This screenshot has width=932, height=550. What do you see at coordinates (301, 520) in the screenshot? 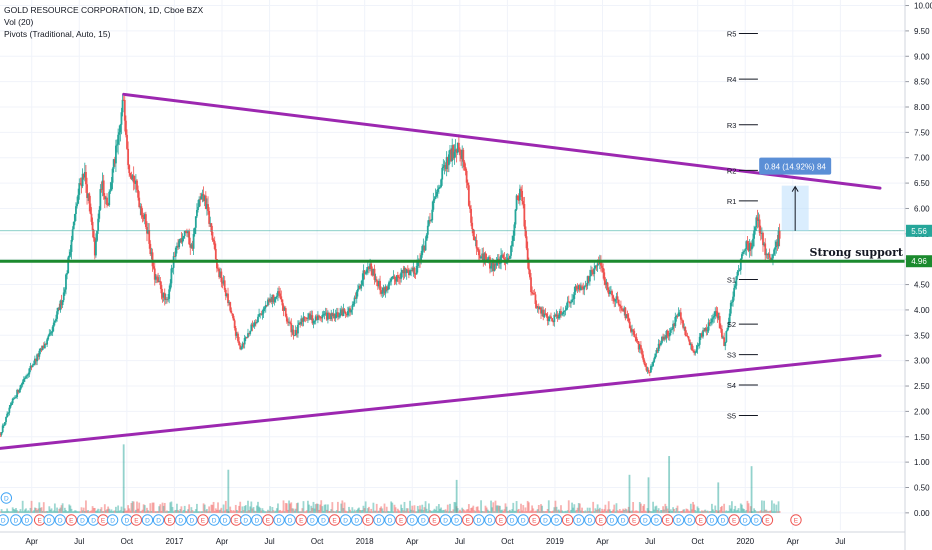
I see `earnings-marker` at bounding box center [301, 520].